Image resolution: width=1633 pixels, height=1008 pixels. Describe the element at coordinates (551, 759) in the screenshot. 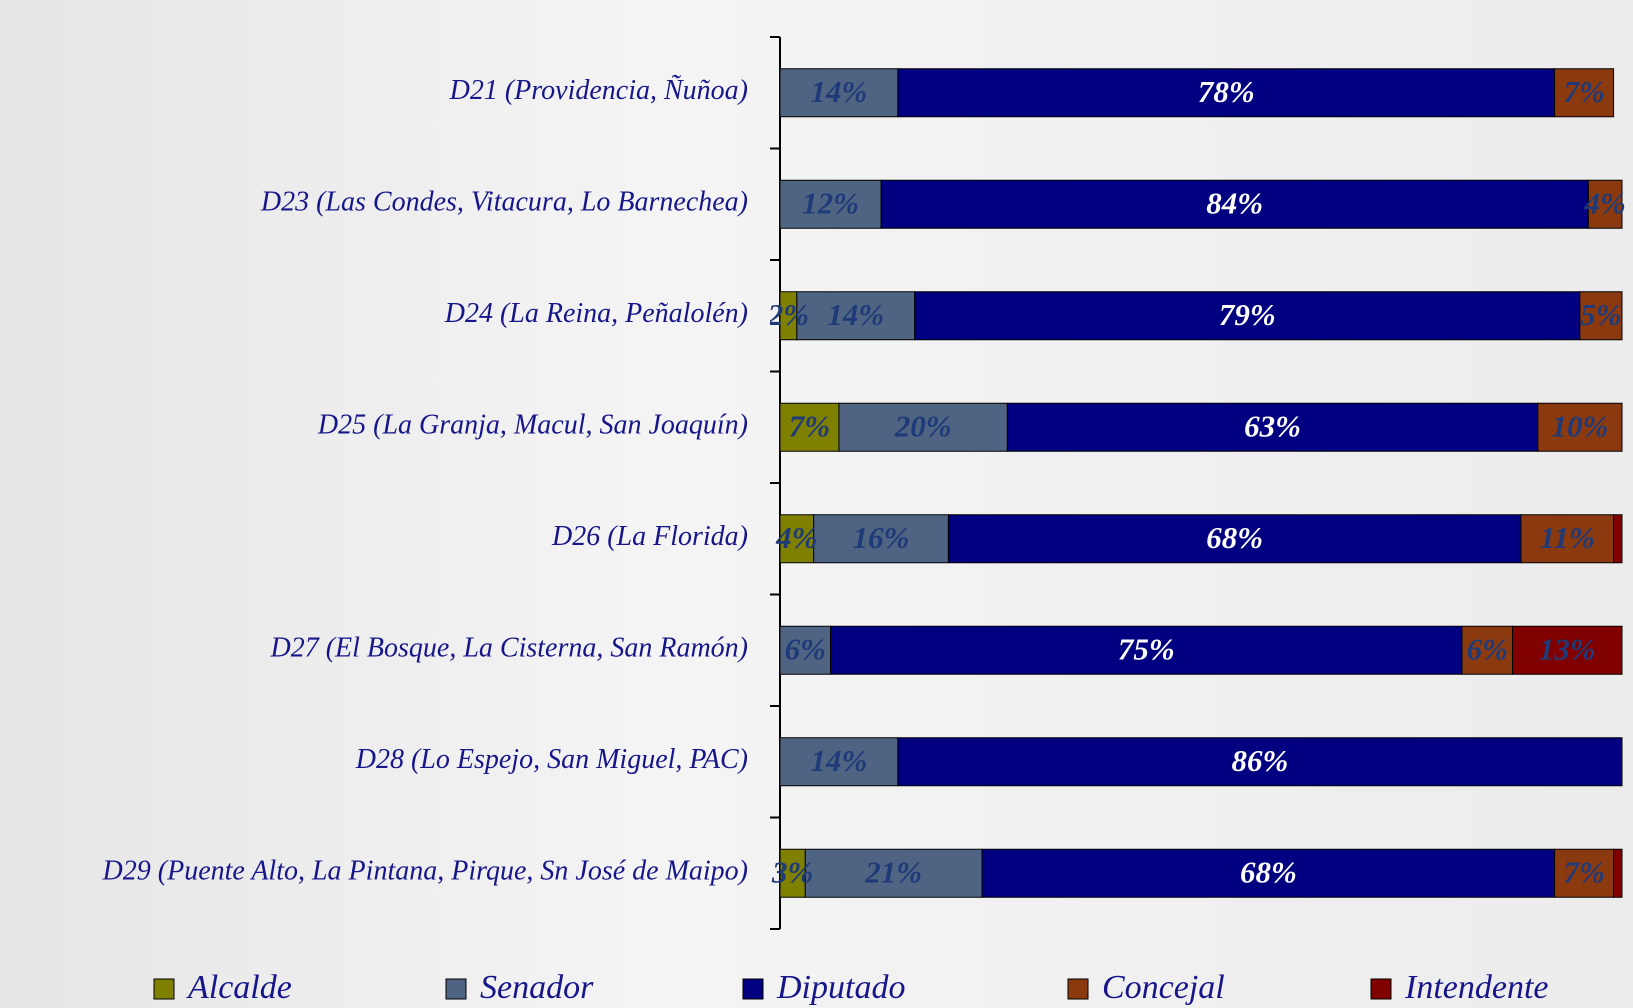

I see `category-label: D28 (Lo Espejo, San Miguel, PAC)` at that location.